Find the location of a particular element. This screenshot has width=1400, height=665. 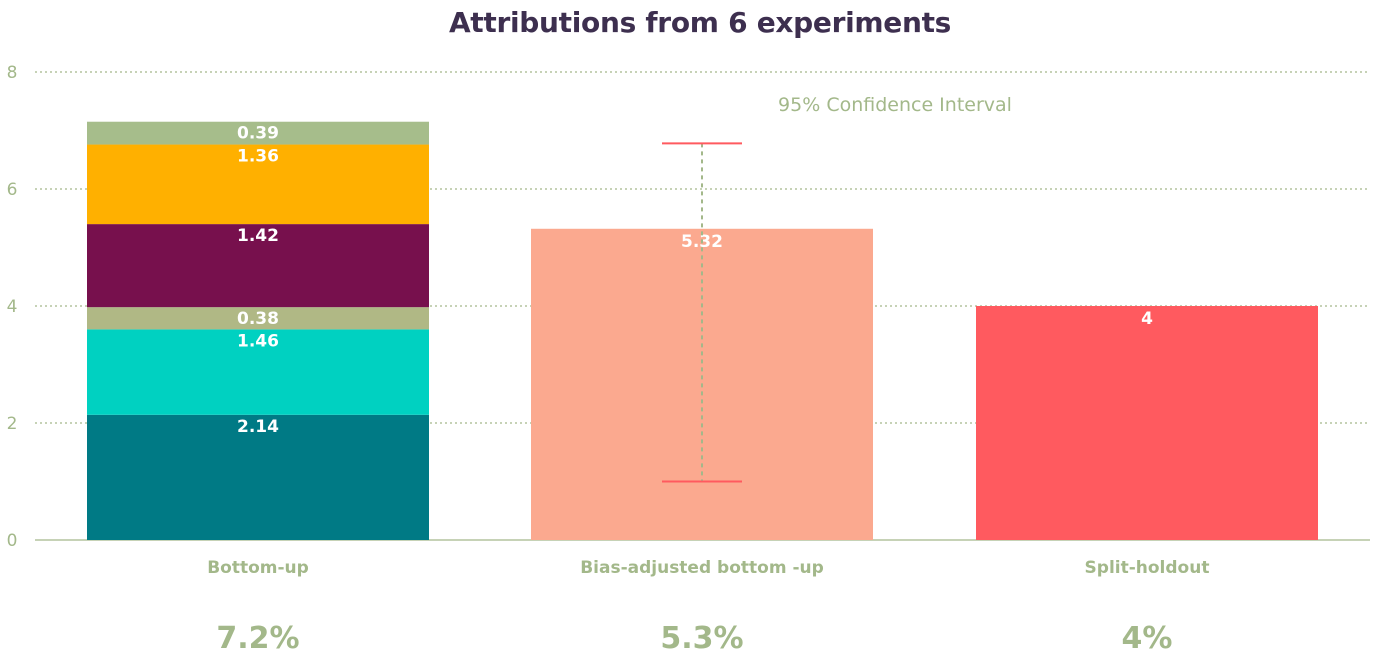

segment-data-label: 0.39 is located at coordinates (258, 134).